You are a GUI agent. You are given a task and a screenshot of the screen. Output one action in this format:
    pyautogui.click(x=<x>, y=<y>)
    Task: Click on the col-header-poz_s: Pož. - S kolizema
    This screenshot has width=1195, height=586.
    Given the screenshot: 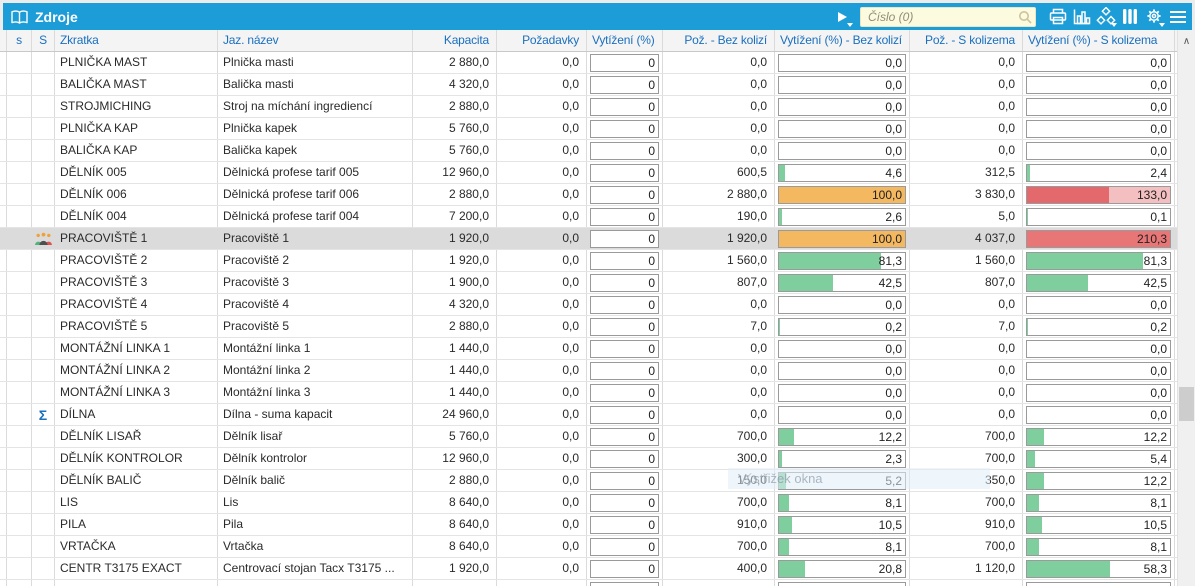 What is the action you would take?
    pyautogui.click(x=966, y=40)
    